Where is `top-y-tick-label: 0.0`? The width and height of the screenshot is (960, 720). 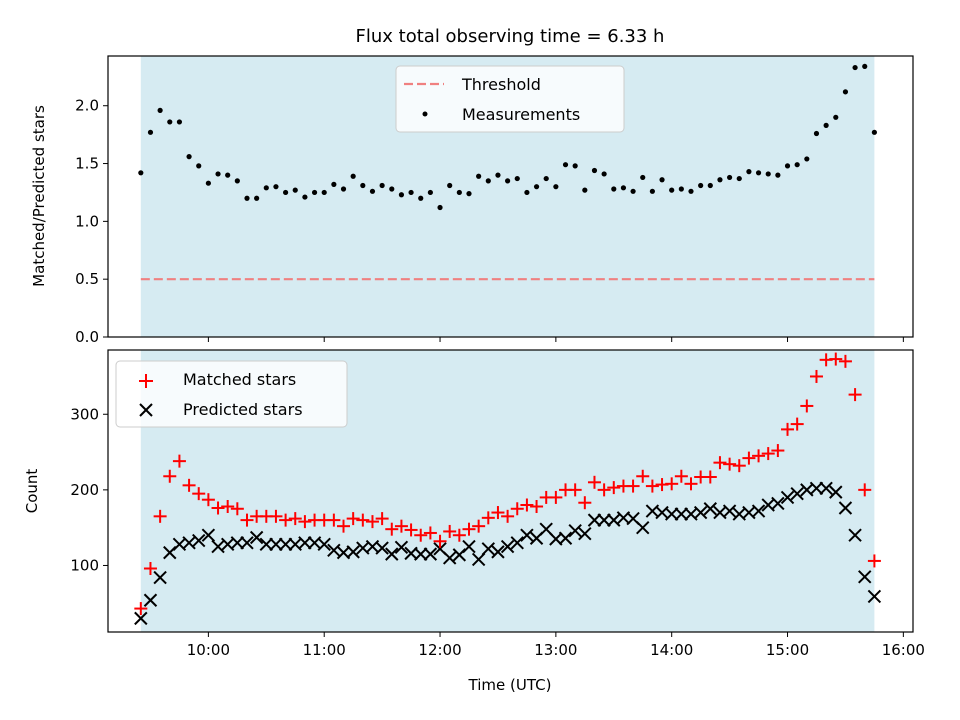
top-y-tick-label: 0.0 is located at coordinates (87, 337).